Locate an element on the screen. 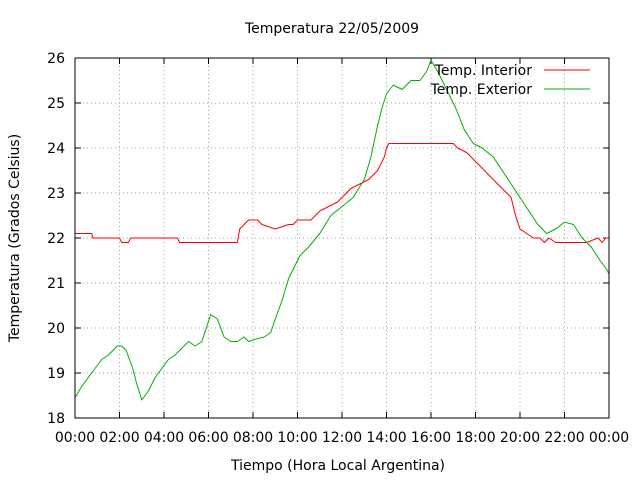  y-axis-title: Temperatura (Grados Celsius) is located at coordinates (15, 238).